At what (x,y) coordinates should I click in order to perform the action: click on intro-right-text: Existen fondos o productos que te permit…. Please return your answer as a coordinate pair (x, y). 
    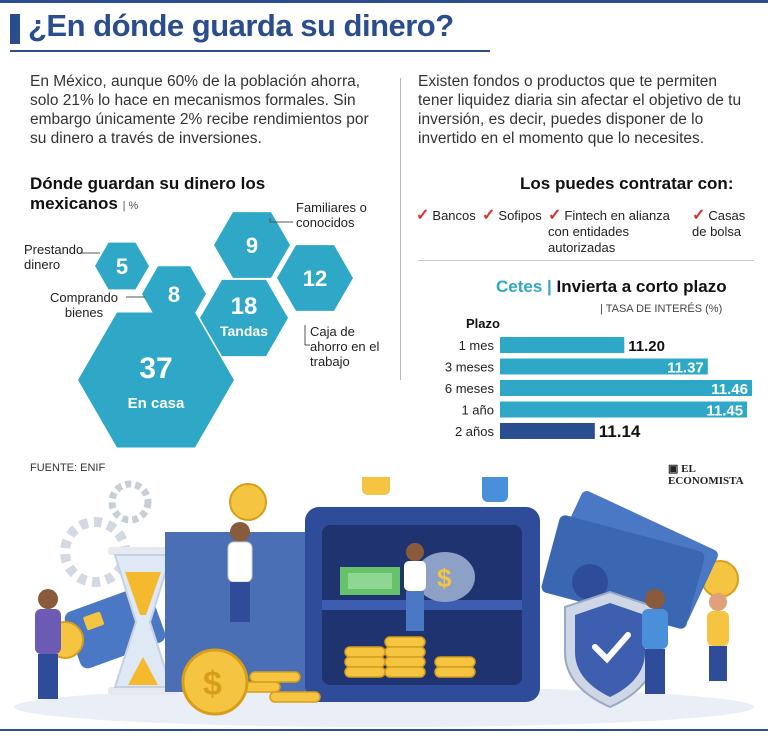
    Looking at the image, I should click on (580, 110).